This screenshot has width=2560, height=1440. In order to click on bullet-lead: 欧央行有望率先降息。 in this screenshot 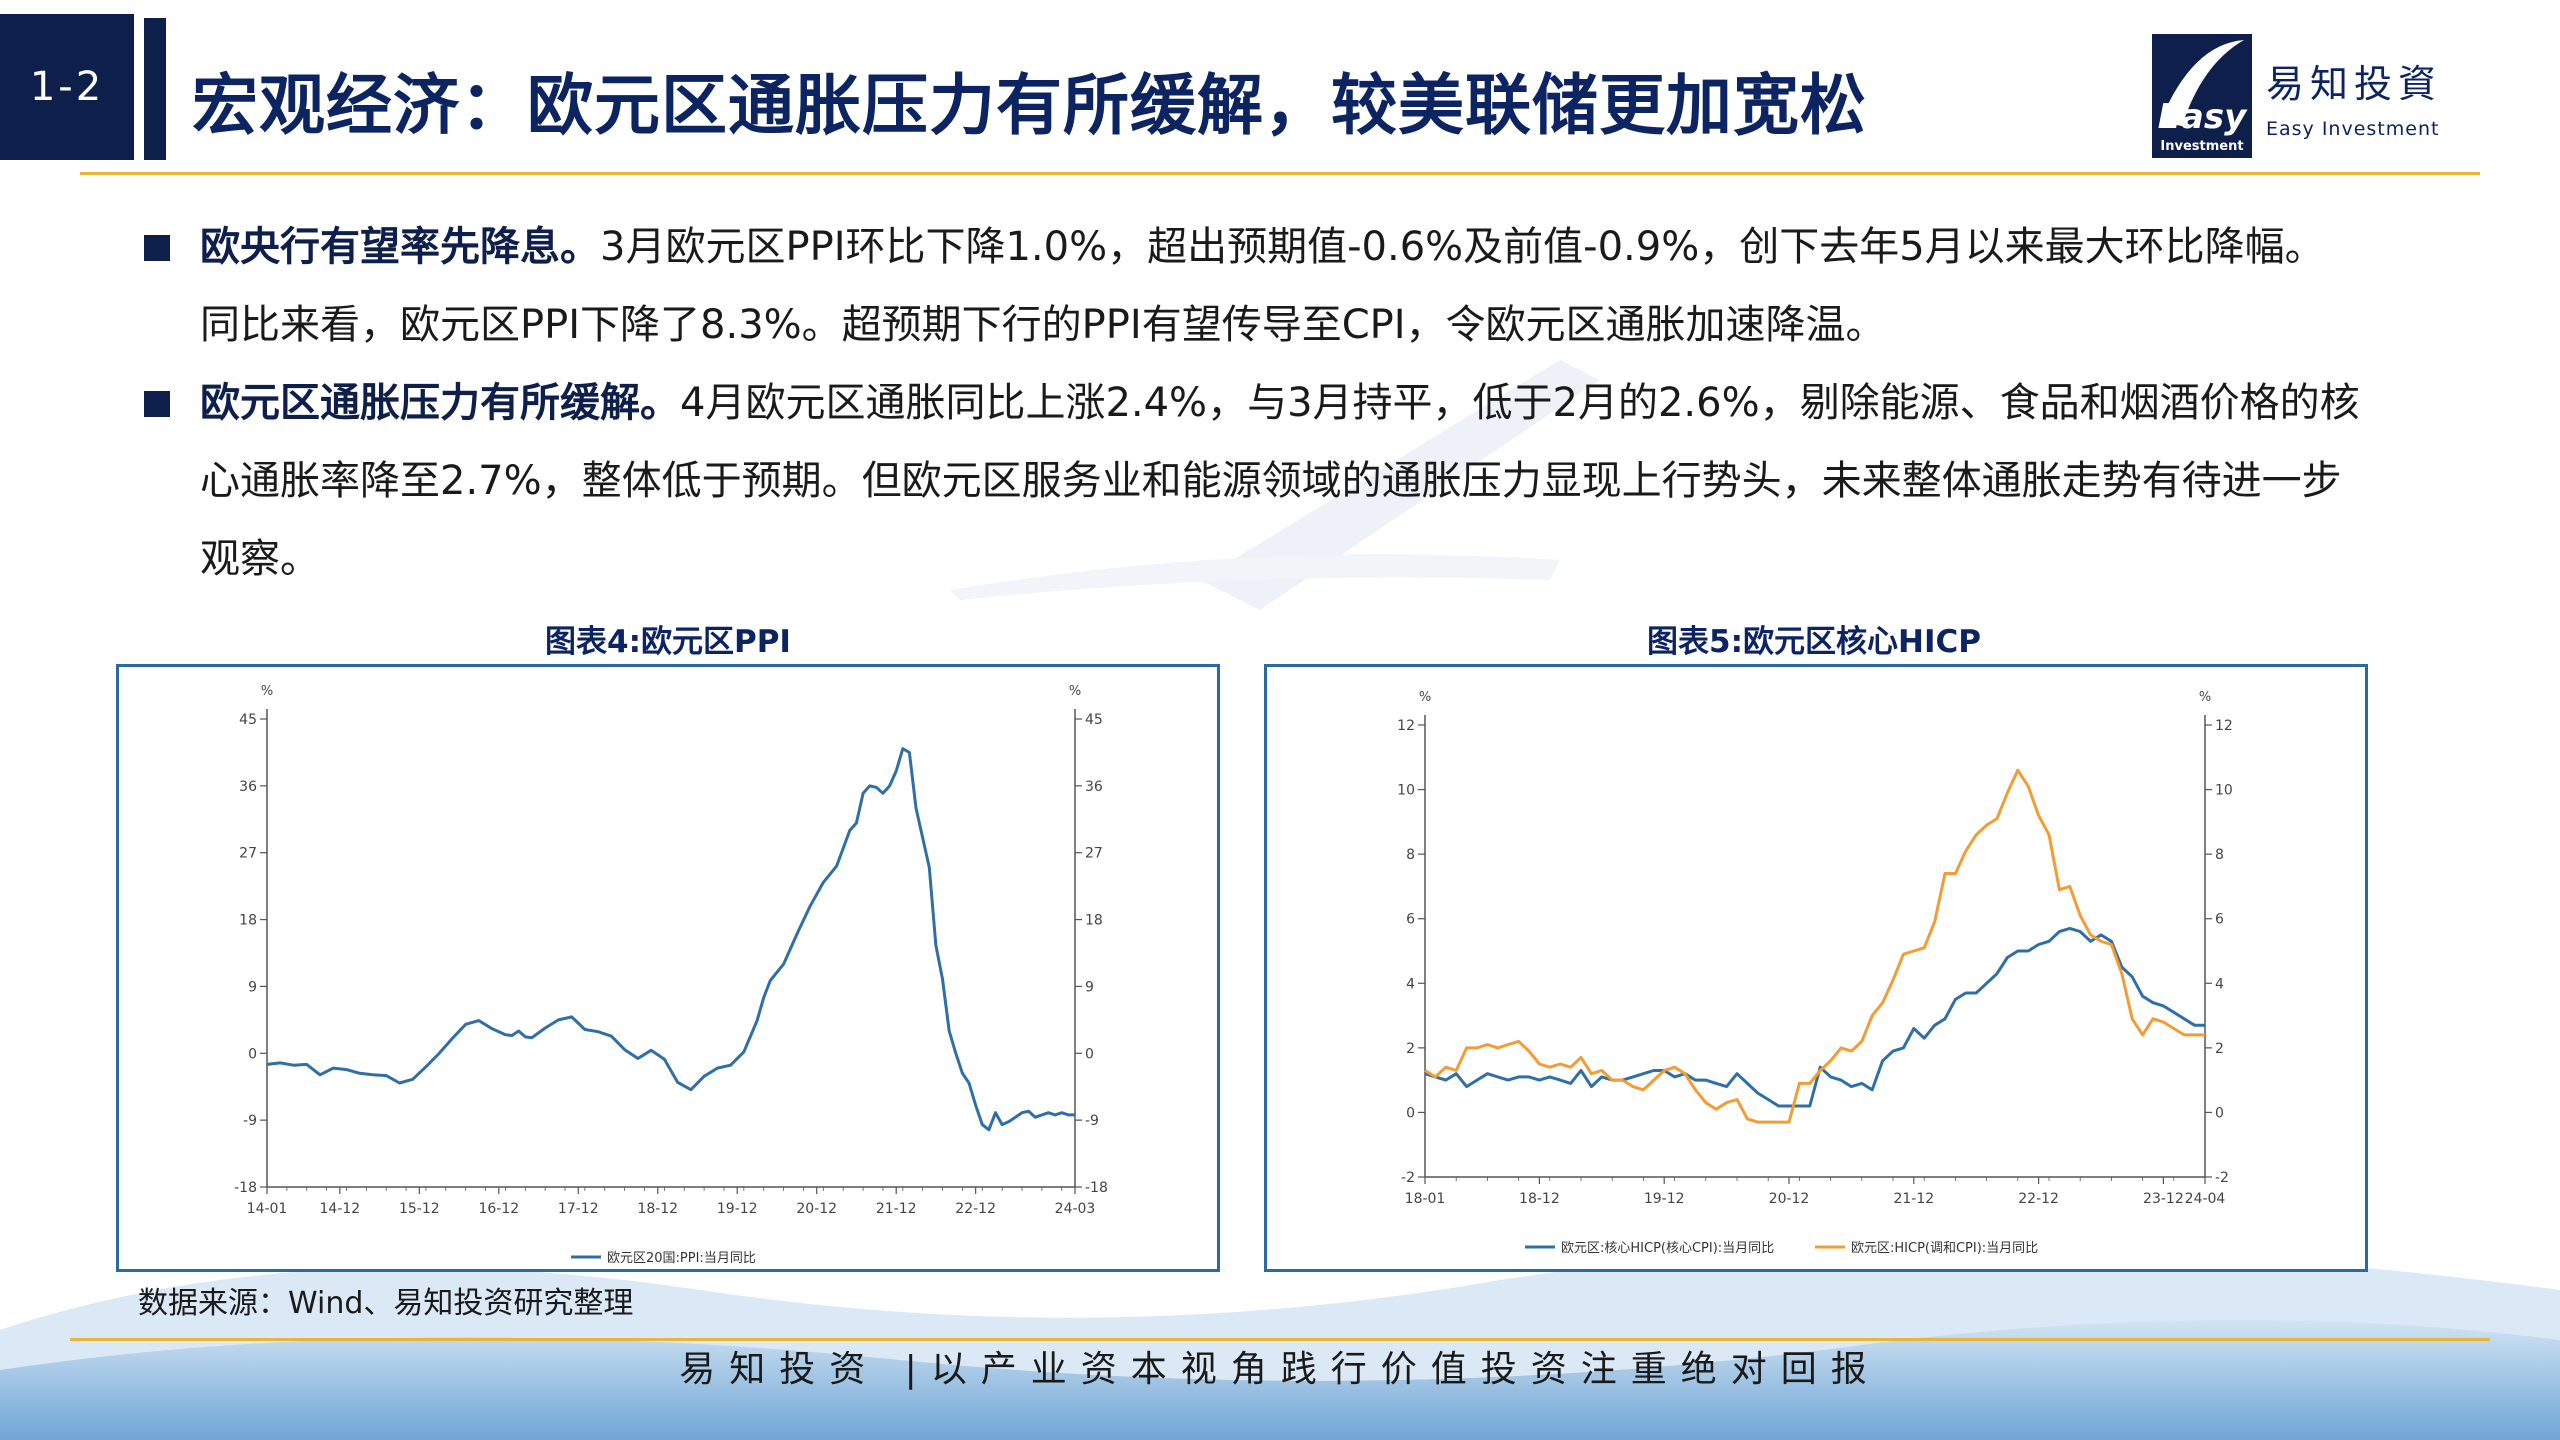, I will do `click(400, 247)`.